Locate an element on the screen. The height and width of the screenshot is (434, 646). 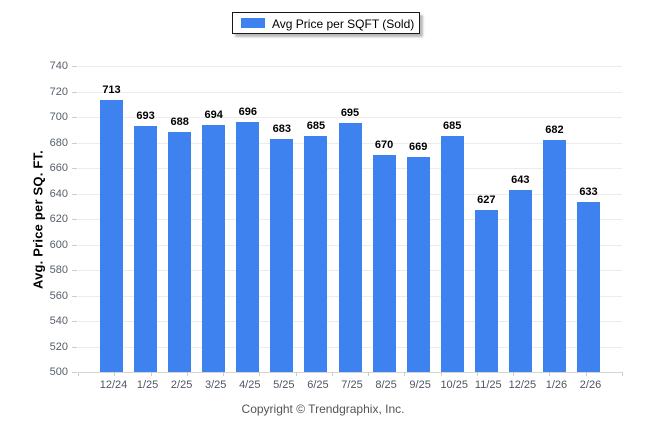
bar-value-label: 643 is located at coordinates (520, 179).